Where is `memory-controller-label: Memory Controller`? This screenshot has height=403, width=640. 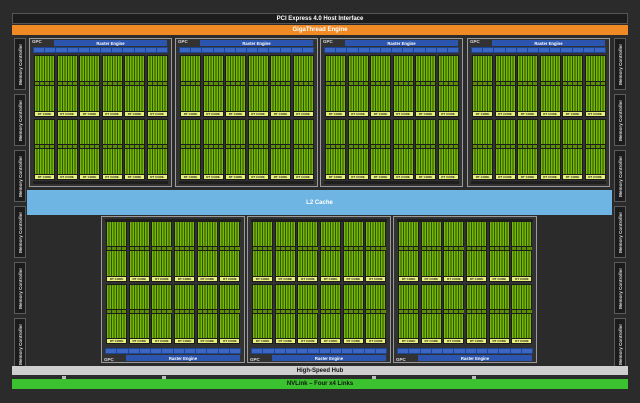 memory-controller-label: Memory Controller is located at coordinates (620, 344).